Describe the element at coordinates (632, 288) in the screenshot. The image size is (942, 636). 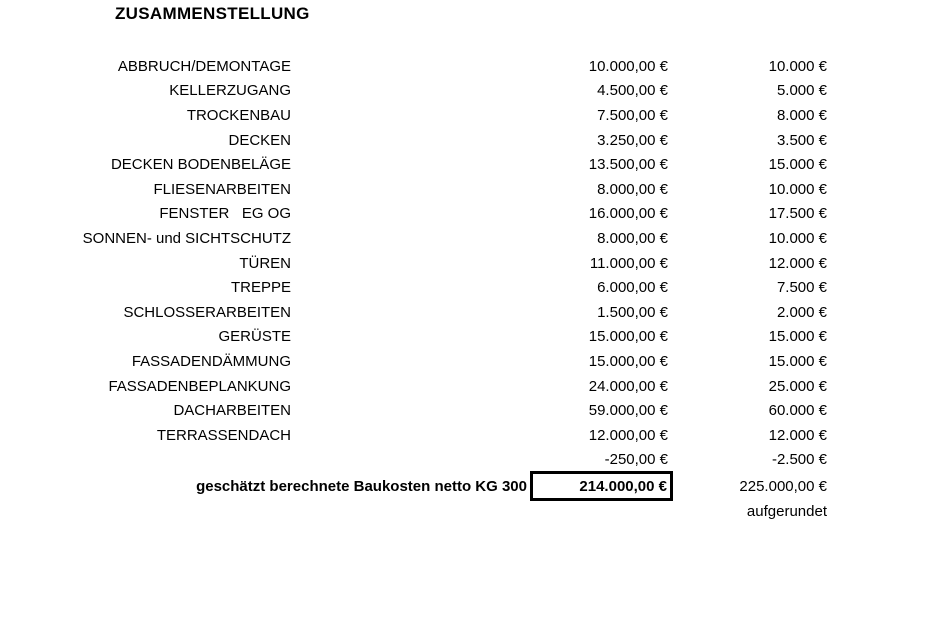
I see `row-exact-amount: 6.000,00 €` at that location.